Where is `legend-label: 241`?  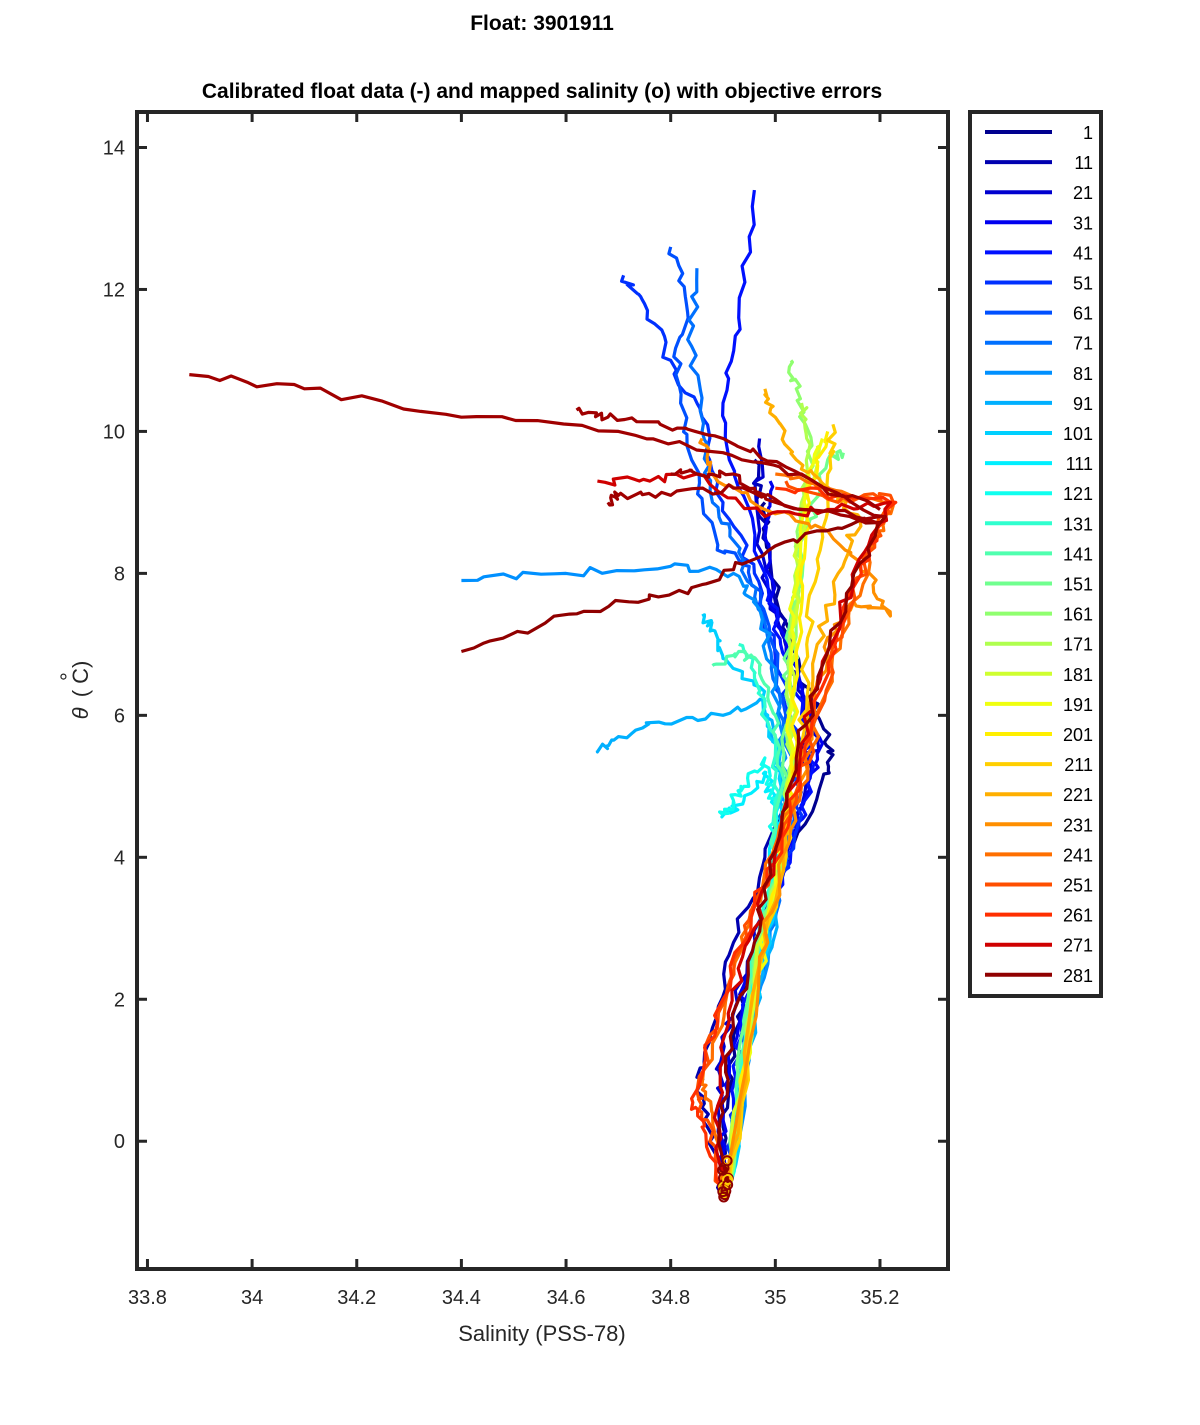 legend-label: 241 is located at coordinates (1078, 855).